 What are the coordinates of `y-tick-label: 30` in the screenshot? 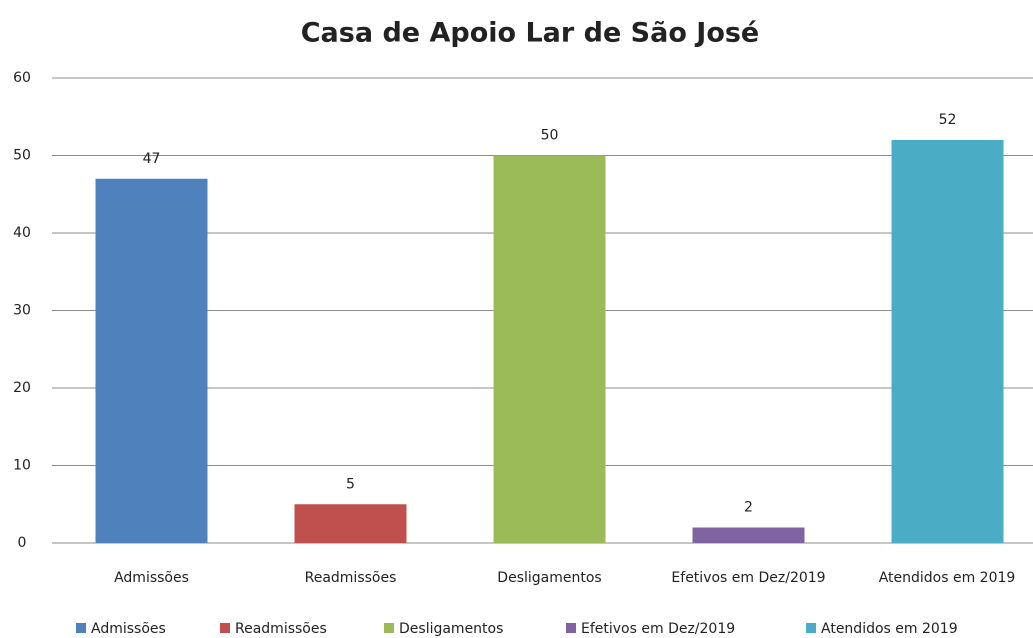 It's located at (22, 311).